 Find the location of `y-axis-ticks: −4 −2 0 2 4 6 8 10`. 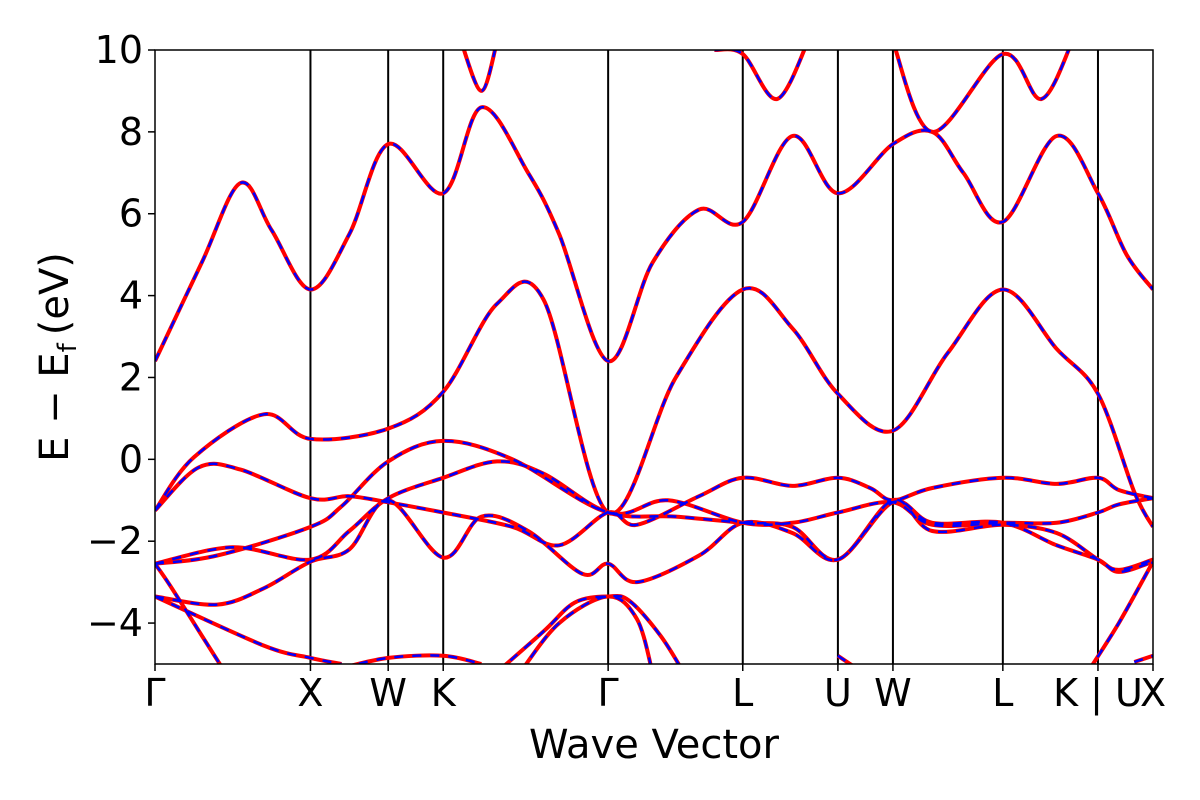

y-axis-ticks: −4 −2 0 2 4 6 8 10 is located at coordinates (121, 336).